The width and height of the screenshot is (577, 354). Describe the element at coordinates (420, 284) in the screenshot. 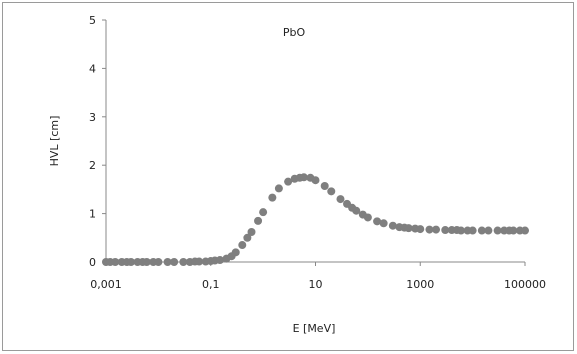

I see `x-tick-label: 1000` at that location.